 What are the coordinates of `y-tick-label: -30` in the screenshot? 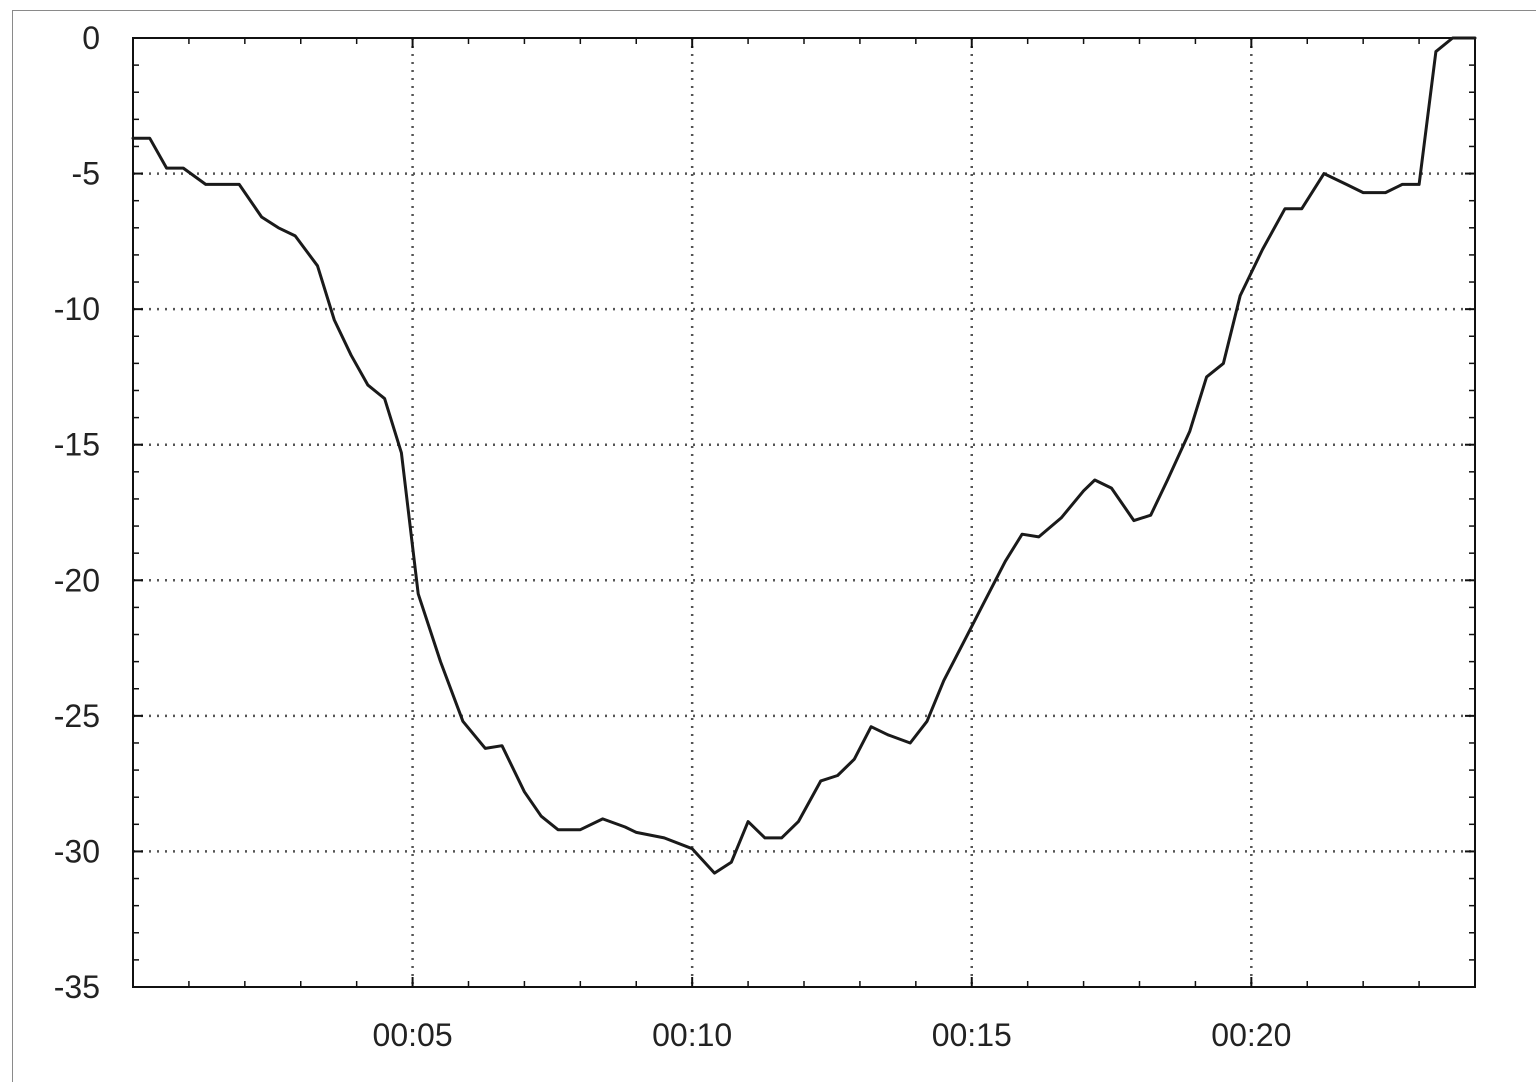 It's located at (77, 851).